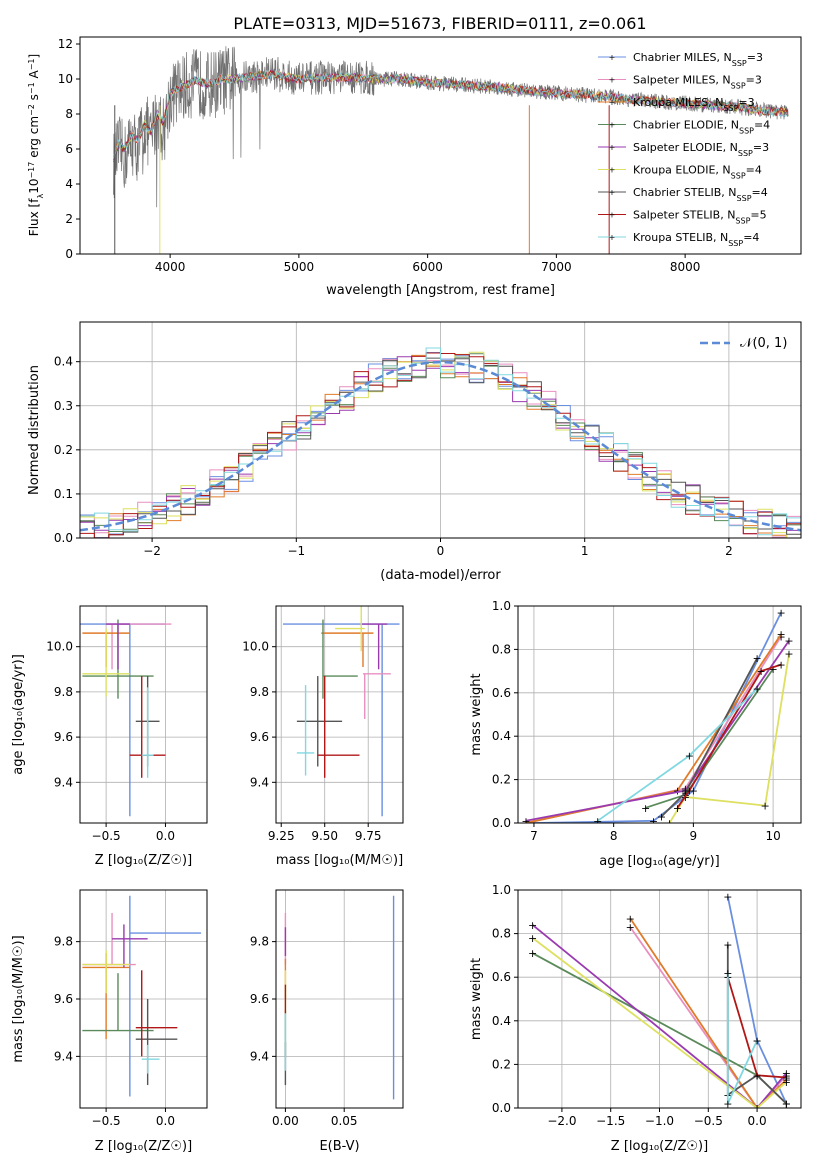  I want to click on legend-text: Chabrier ELODIE, N, so click(686, 125).